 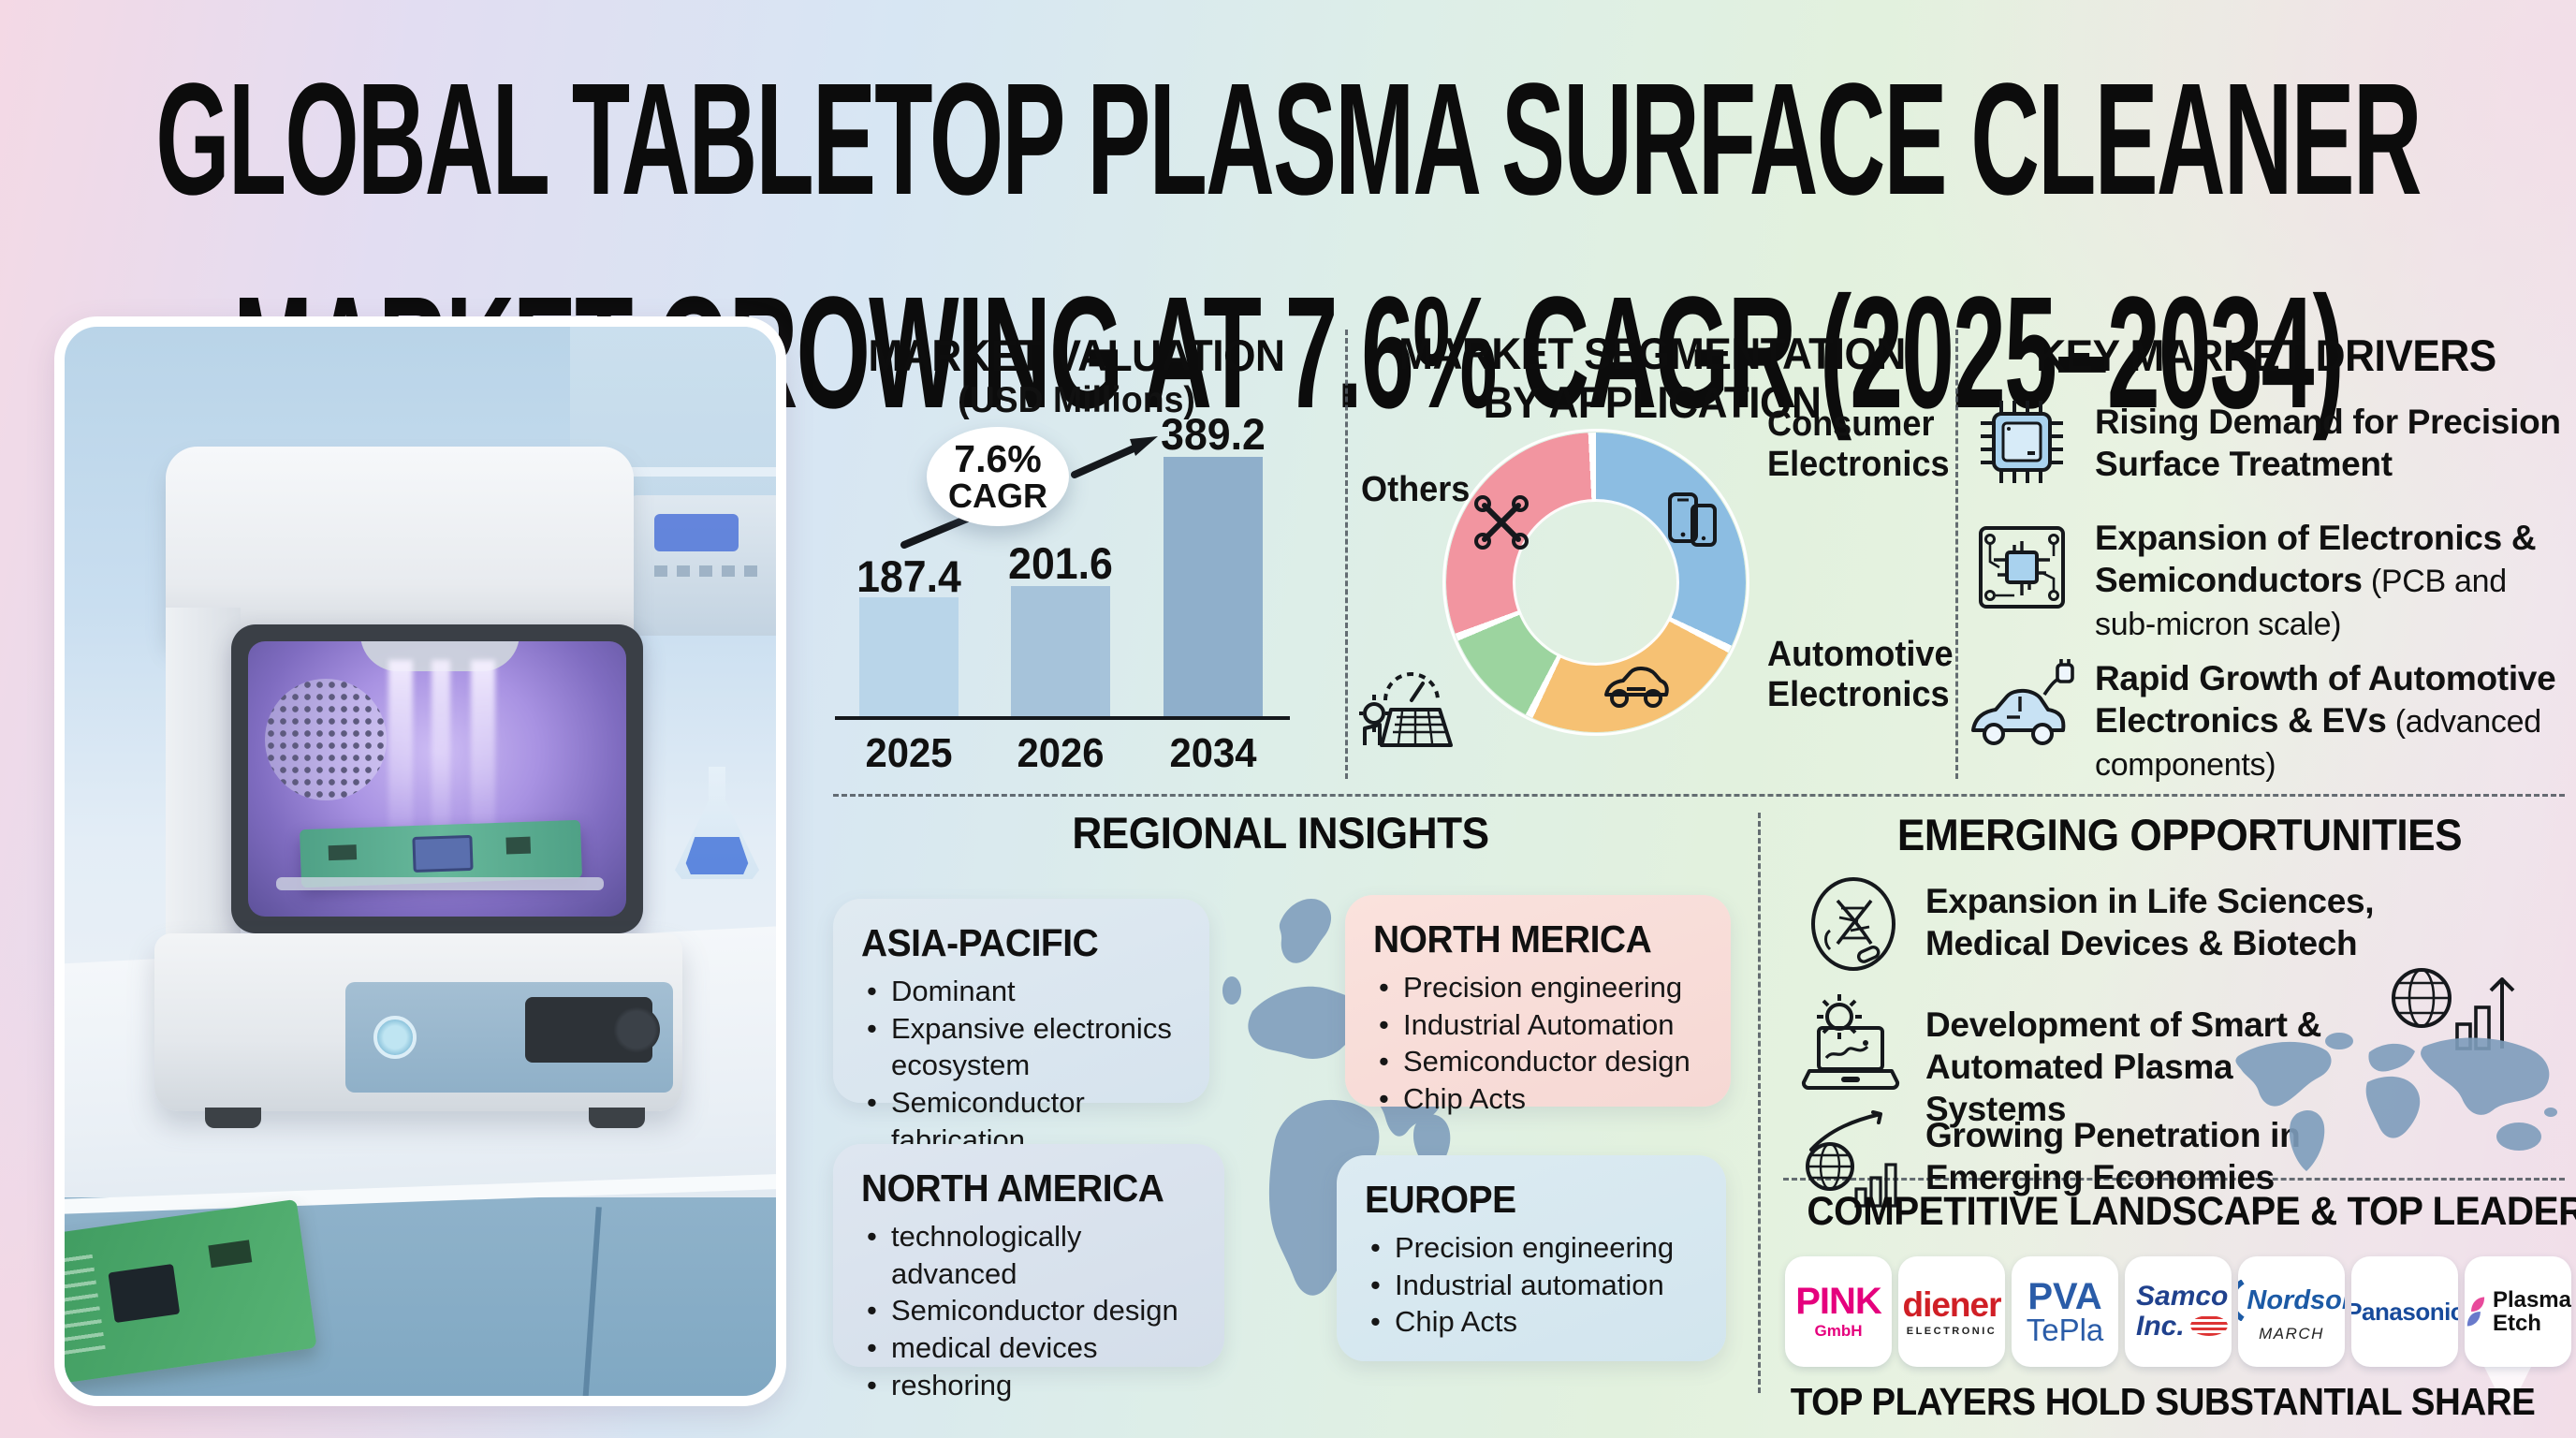 What do you see at coordinates (2065, 1329) in the screenshot?
I see `logo-subtext: TePla` at bounding box center [2065, 1329].